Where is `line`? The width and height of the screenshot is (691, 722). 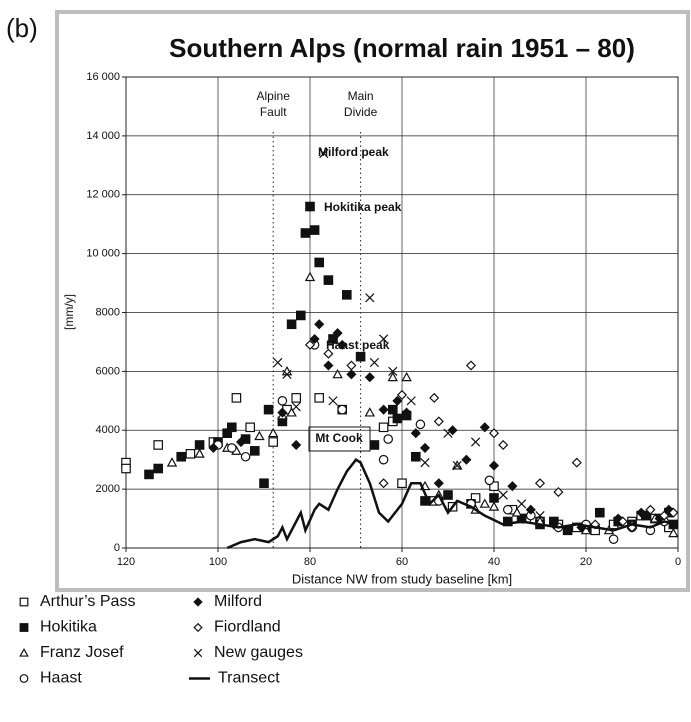 line is located at coordinates (452, 504).